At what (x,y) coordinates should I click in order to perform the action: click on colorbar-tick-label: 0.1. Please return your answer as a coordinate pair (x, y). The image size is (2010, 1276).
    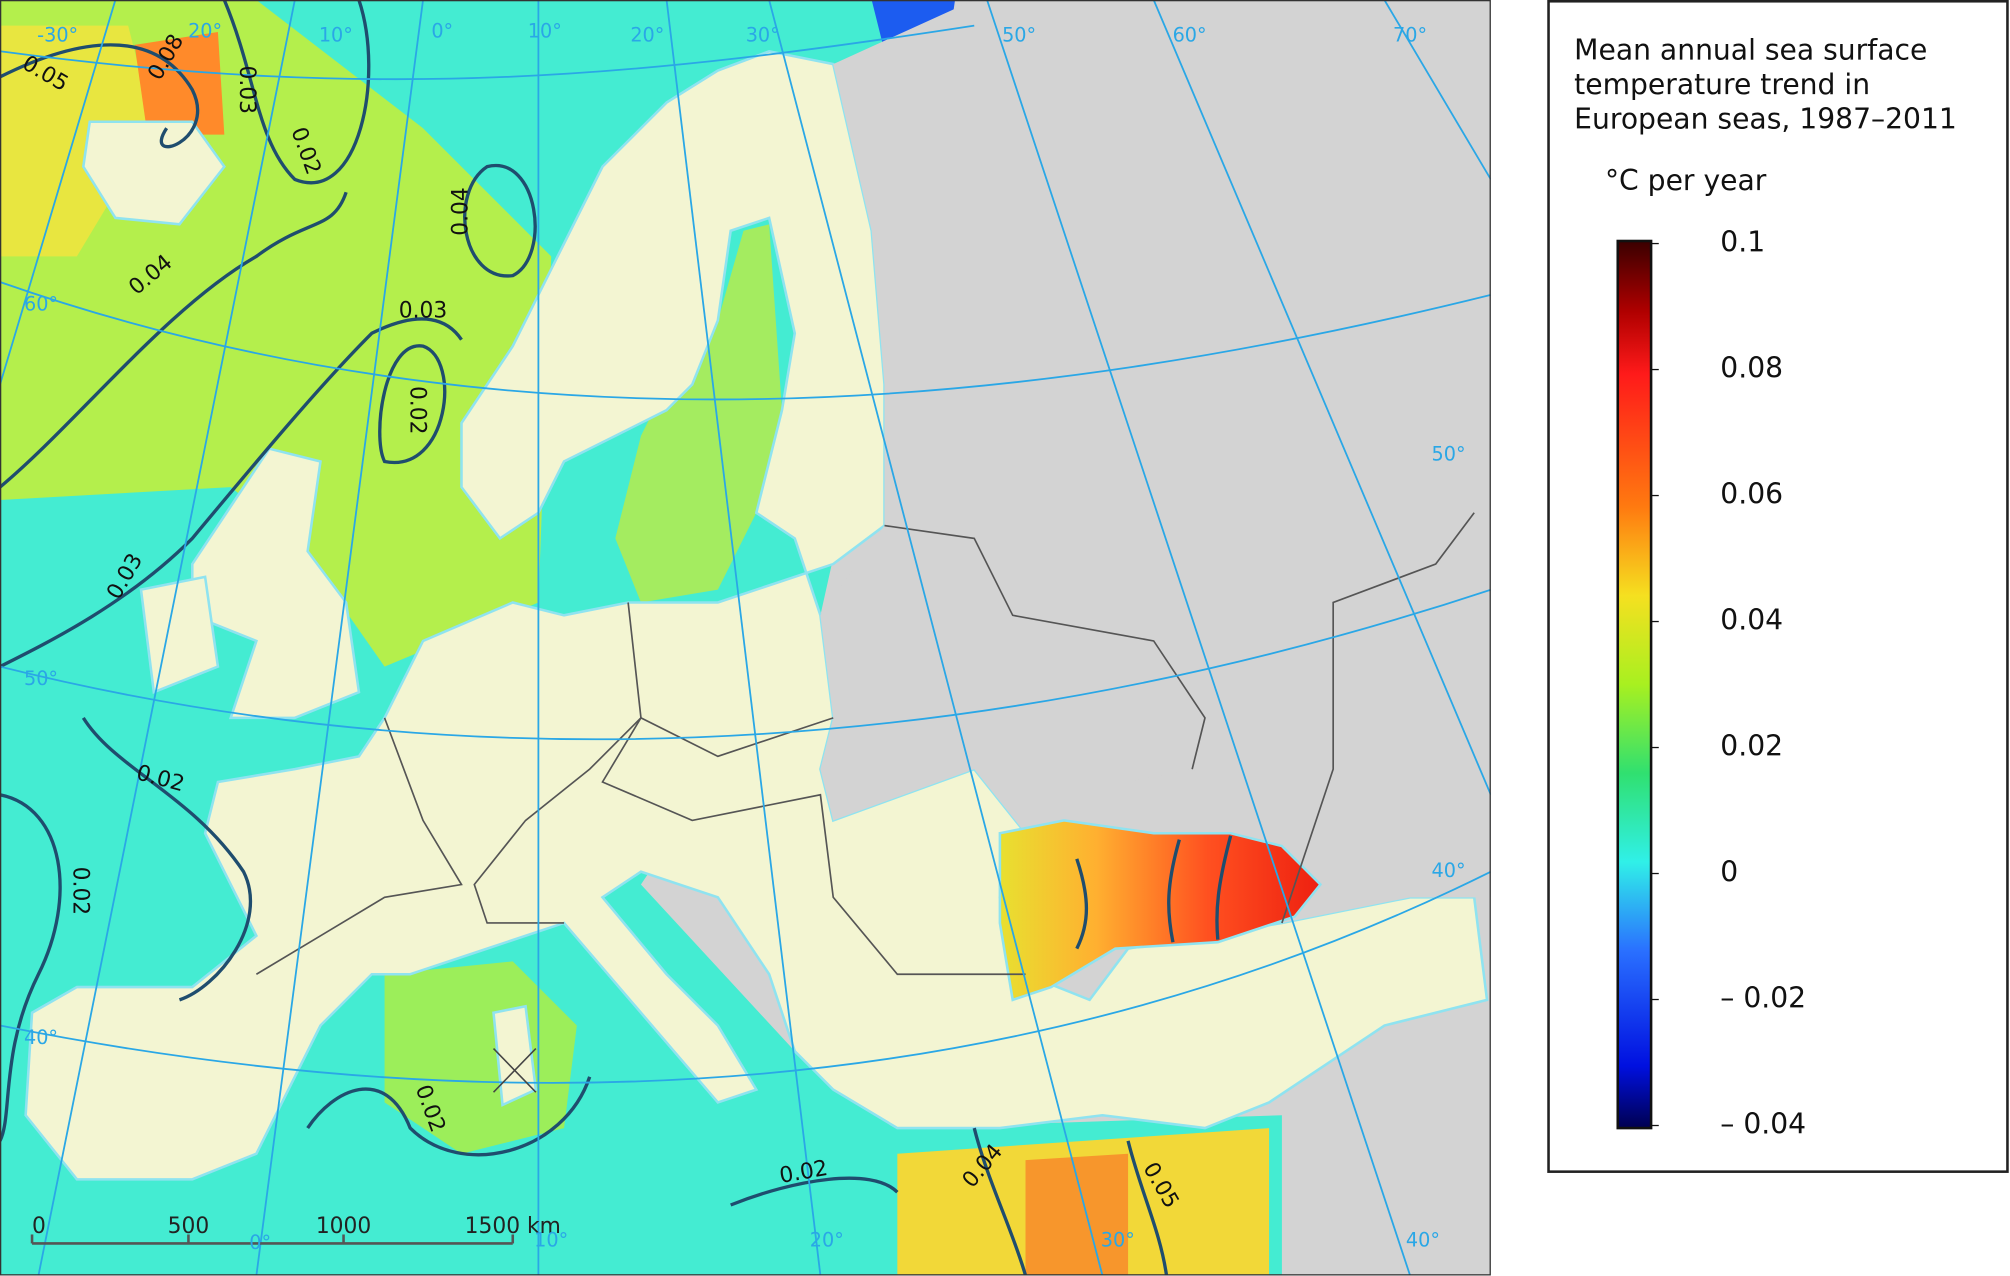
    Looking at the image, I should click on (1742, 242).